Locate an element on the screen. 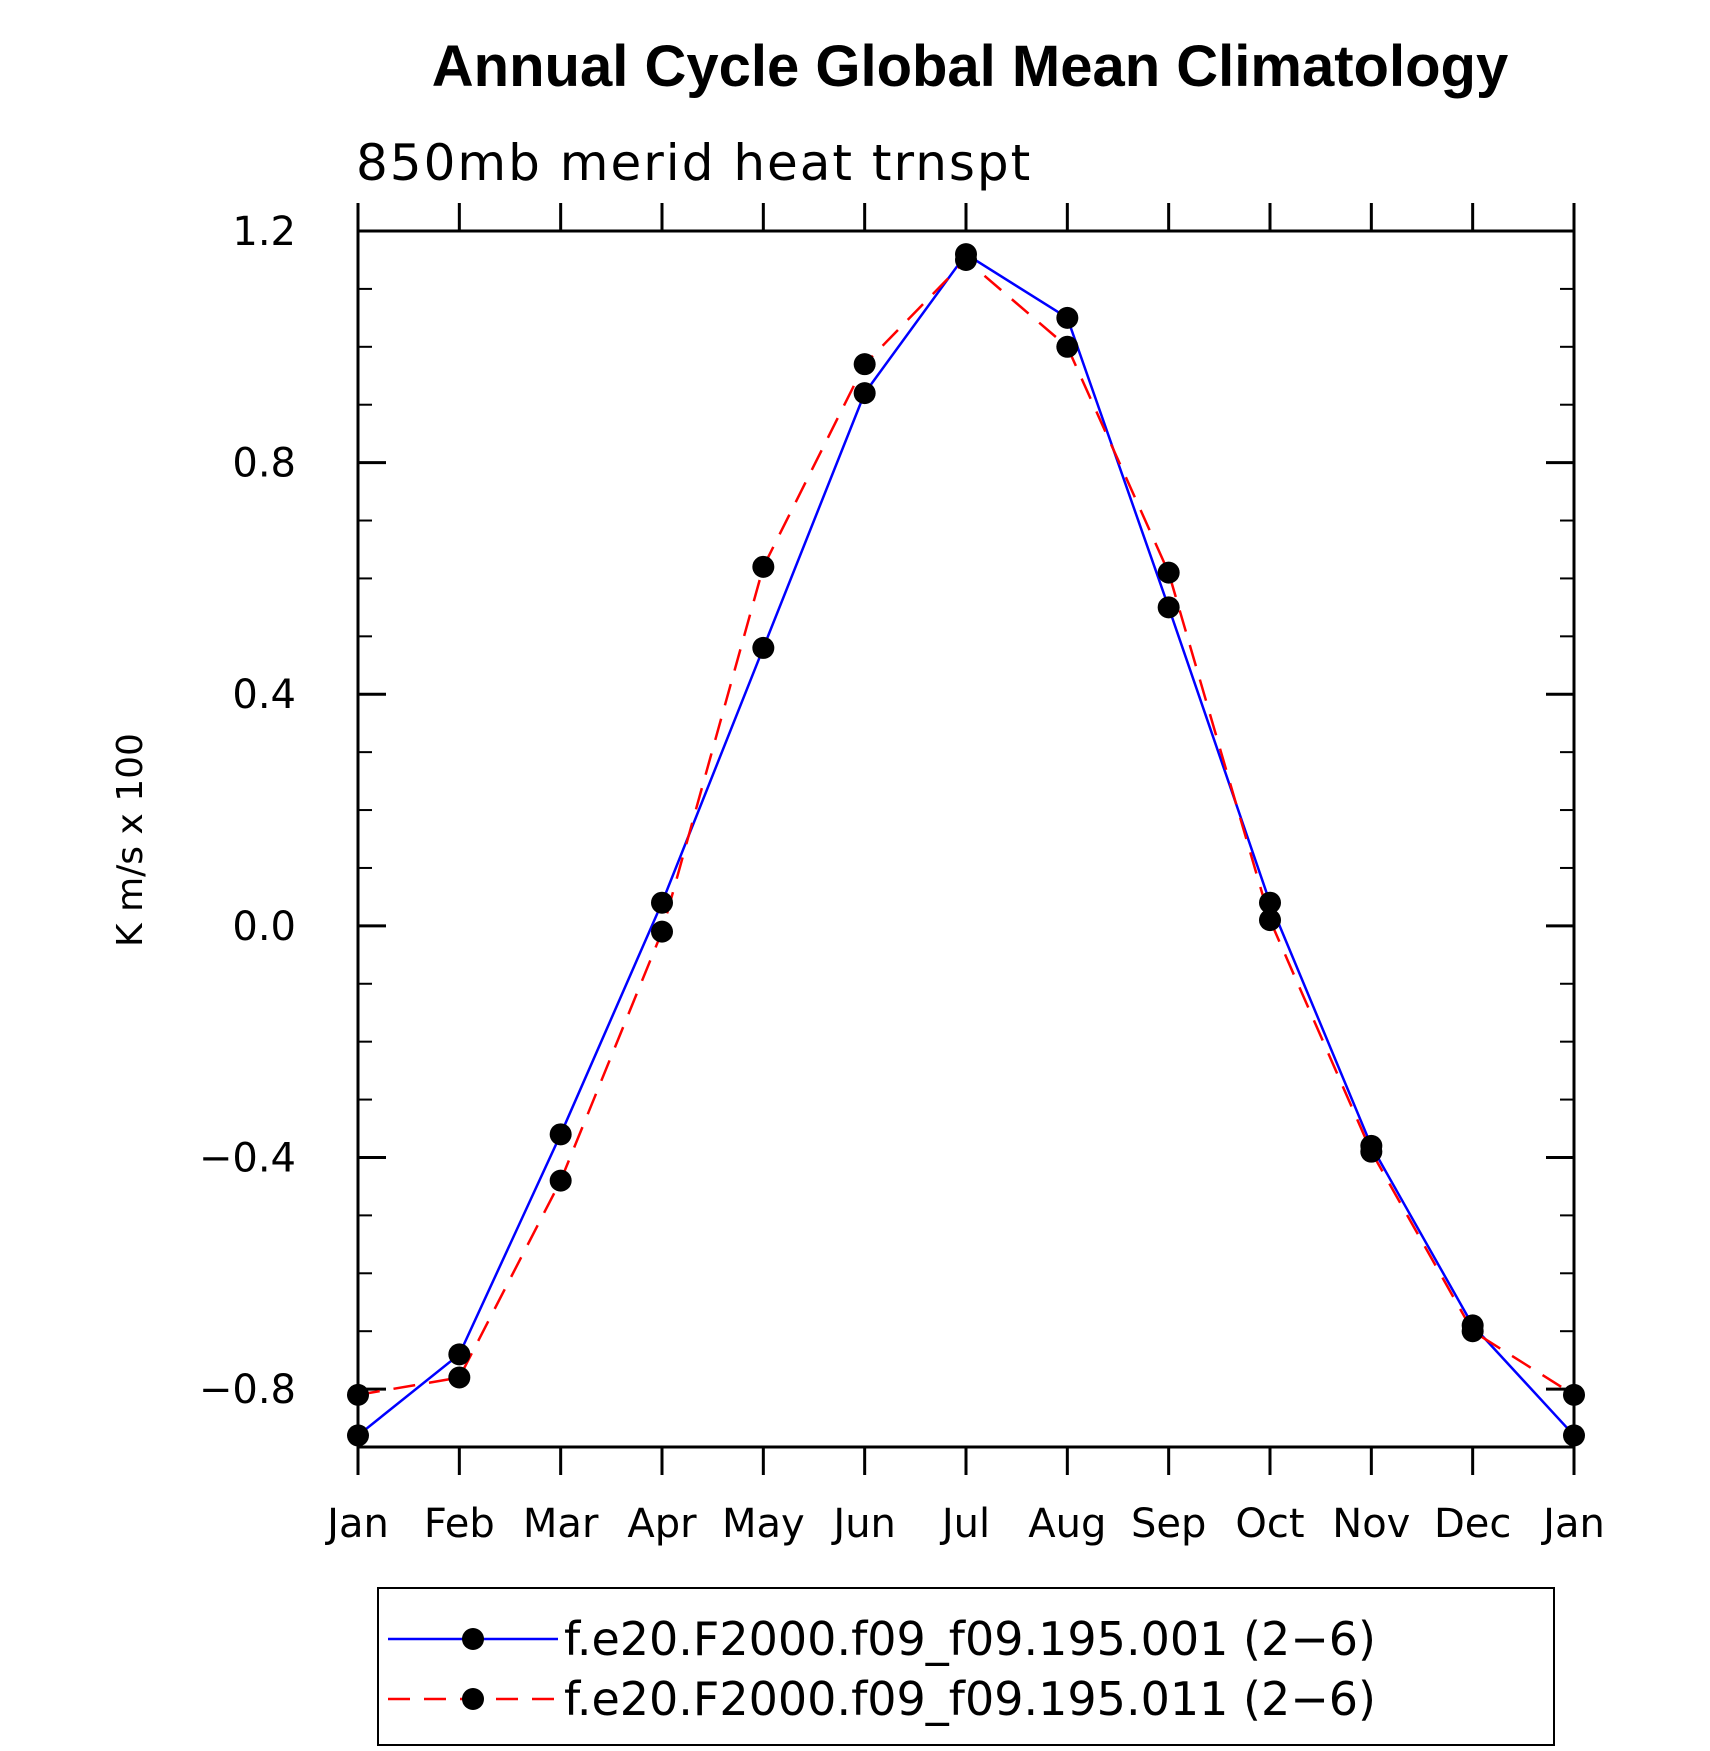  y-tick-label: −0.4 is located at coordinates (247, 1158).